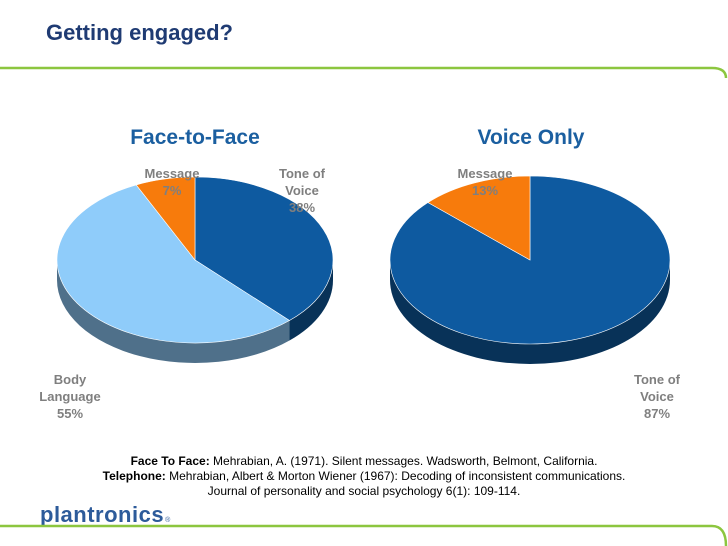 Image resolution: width=728 pixels, height=546 pixels. I want to click on face-to-face-title: Face-to-Face, so click(195, 137).